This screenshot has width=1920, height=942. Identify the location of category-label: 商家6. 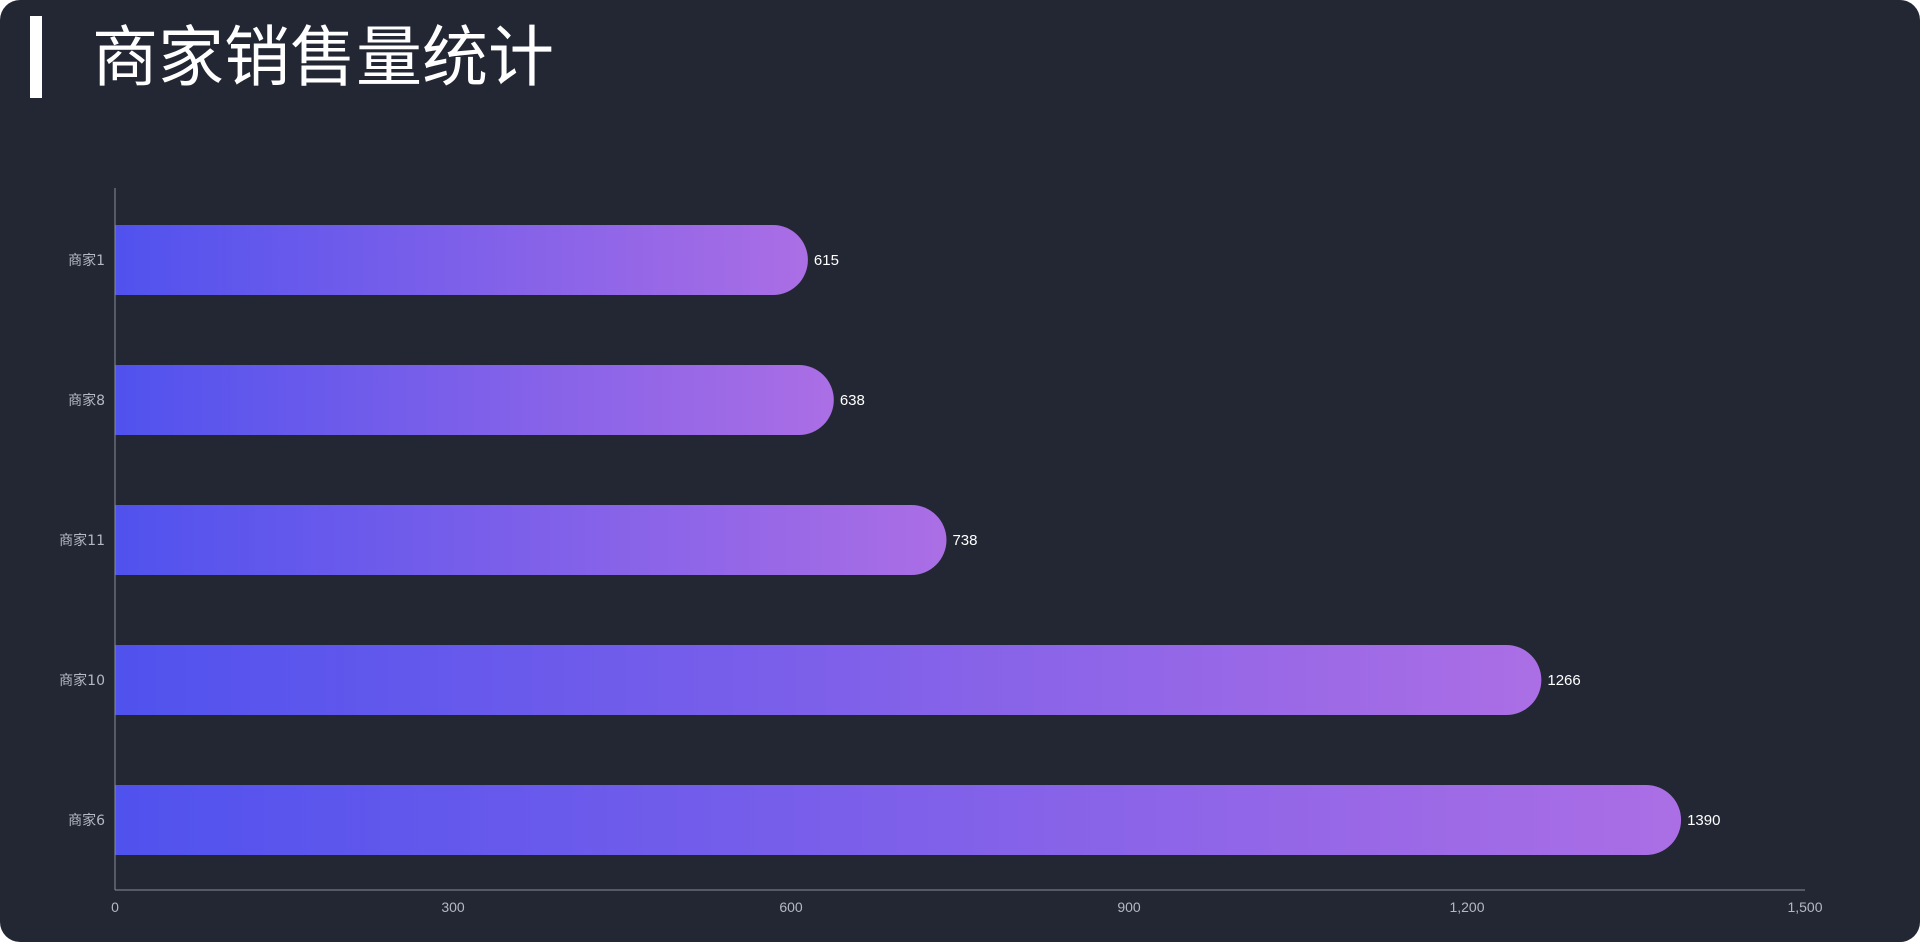
(86, 820).